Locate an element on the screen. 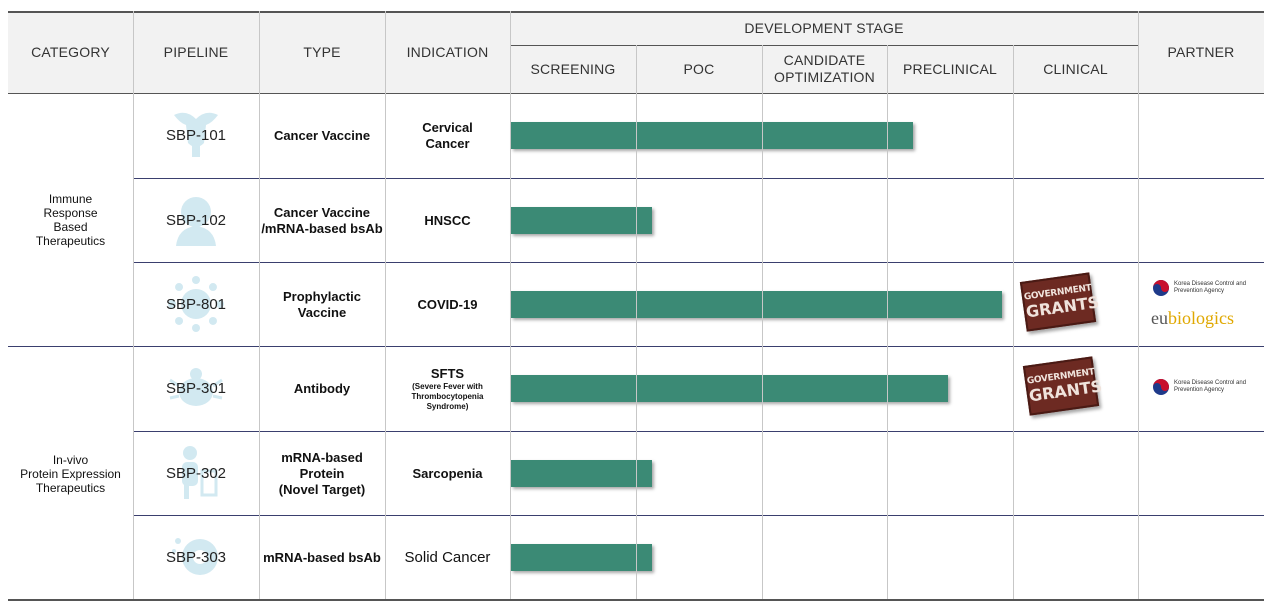 This screenshot has height=604, width=1280. uterus-icon-graphic is located at coordinates (196, 134).